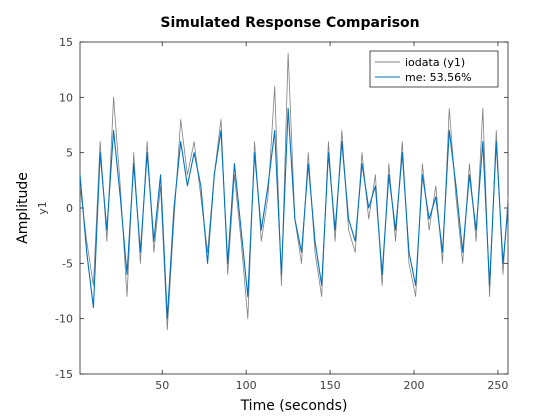 This screenshot has width=560, height=420. What do you see at coordinates (69, 153) in the screenshot?
I see `y-tick-label: 5` at bounding box center [69, 153].